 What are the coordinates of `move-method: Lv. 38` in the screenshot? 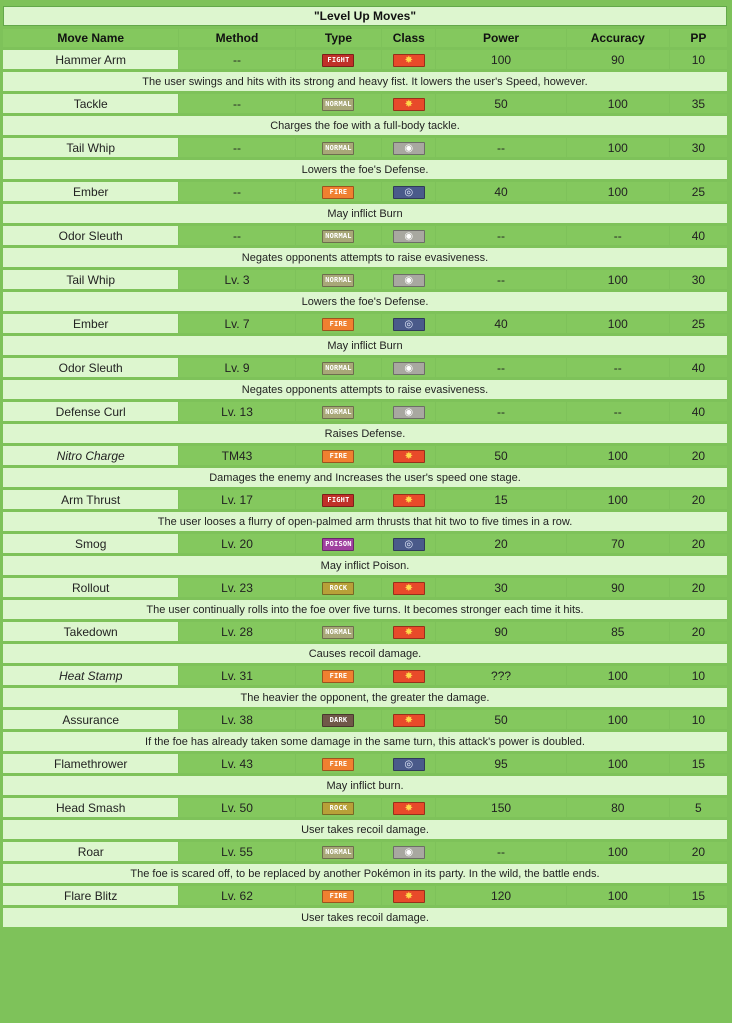 It's located at (237, 719).